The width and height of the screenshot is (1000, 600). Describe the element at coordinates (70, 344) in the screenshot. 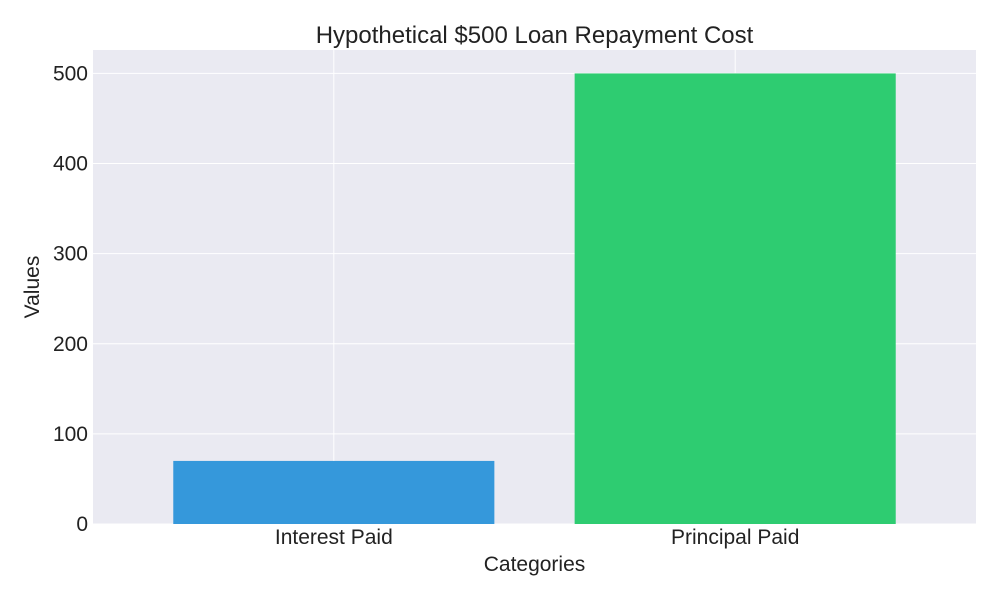

I see `y-tick-label: 200` at that location.